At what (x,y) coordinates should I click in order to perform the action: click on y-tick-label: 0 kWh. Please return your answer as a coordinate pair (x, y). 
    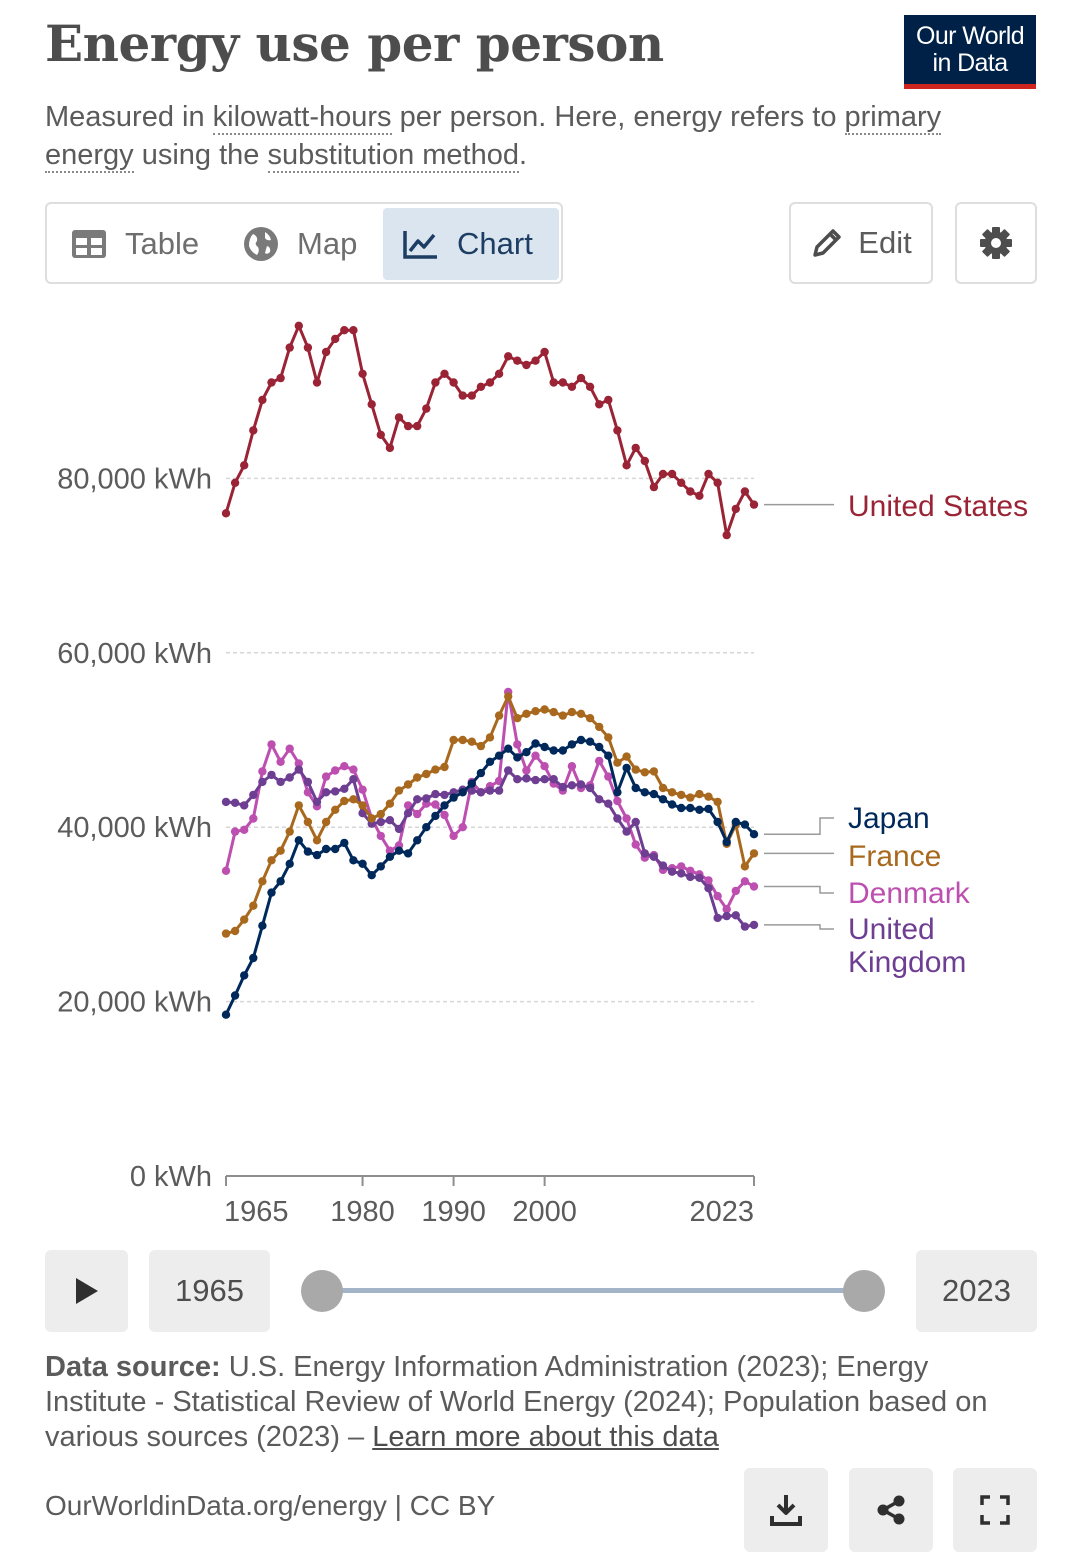
    Looking at the image, I should click on (171, 1177).